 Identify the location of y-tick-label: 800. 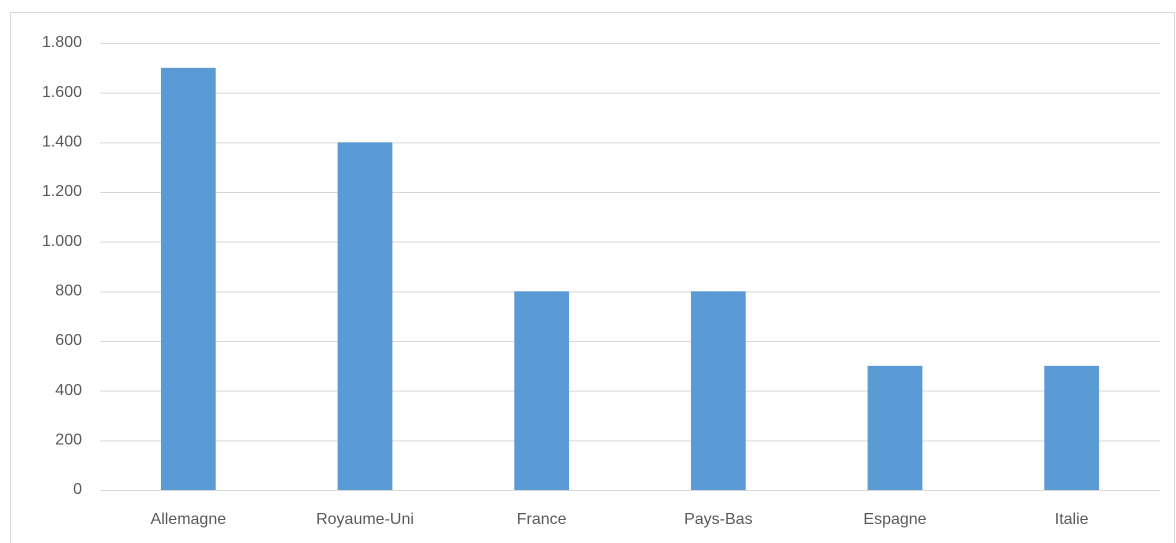
(68, 291).